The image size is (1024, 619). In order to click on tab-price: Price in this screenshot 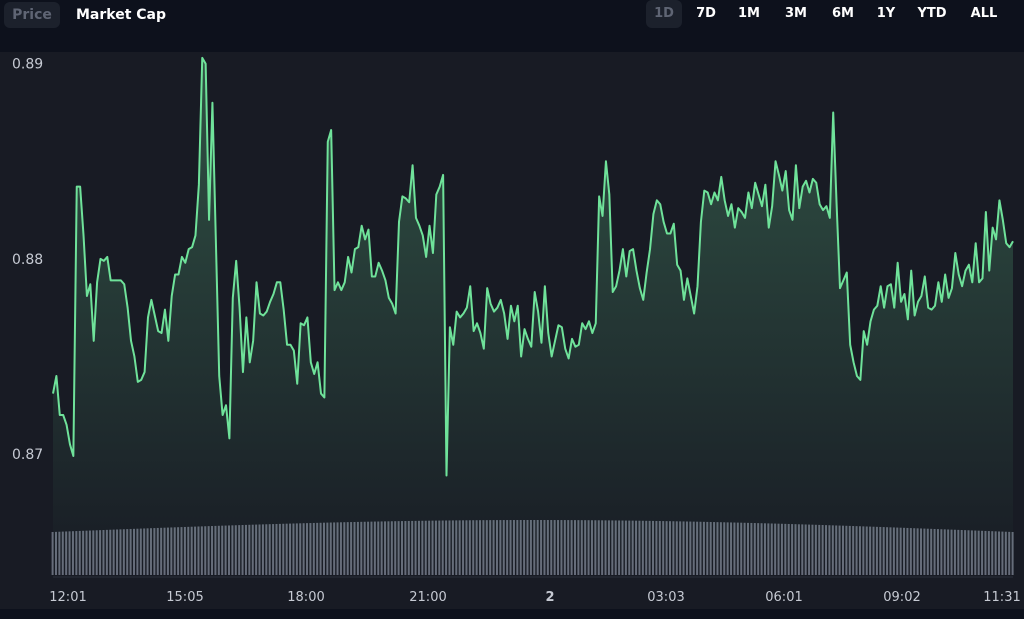, I will do `click(32, 15)`.